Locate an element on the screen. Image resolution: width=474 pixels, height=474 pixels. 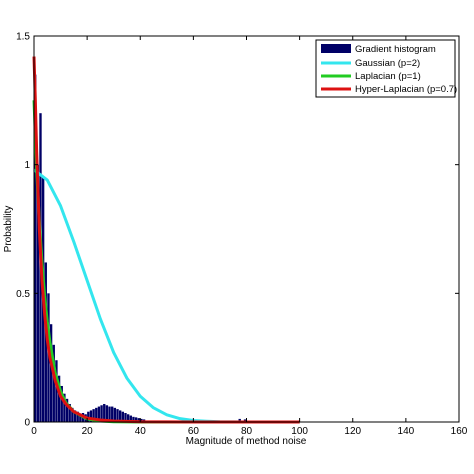
x-tick-label: 140 is located at coordinates (406, 431).